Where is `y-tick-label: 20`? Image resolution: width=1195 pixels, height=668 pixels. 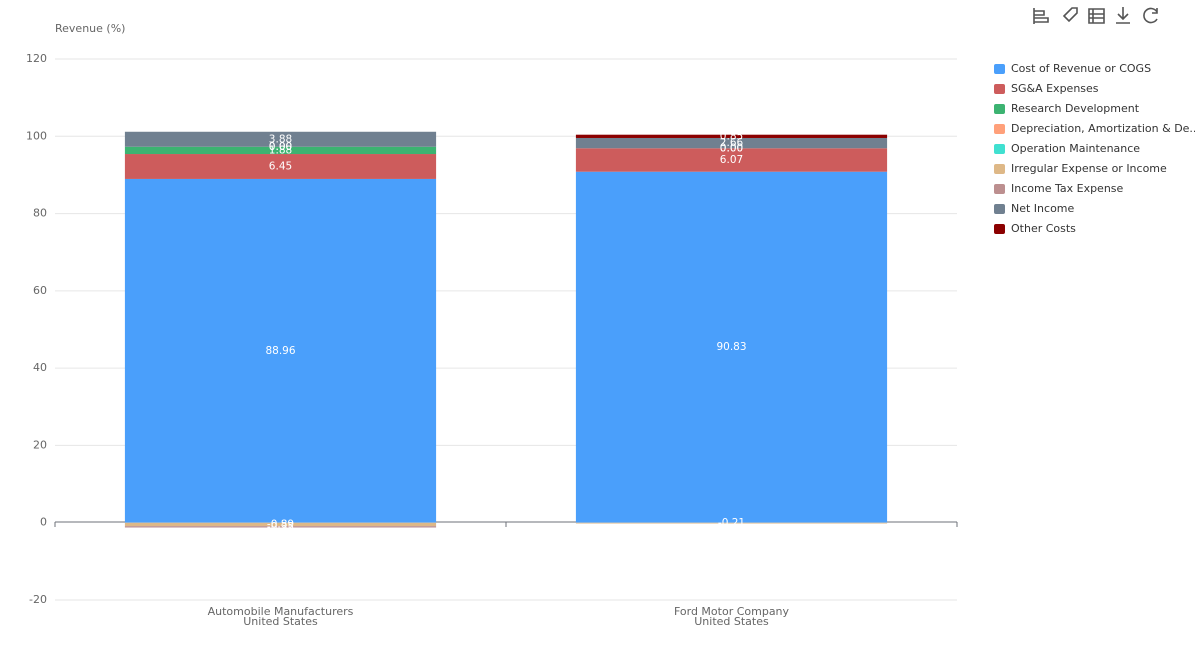 y-tick-label: 20 is located at coordinates (40, 444).